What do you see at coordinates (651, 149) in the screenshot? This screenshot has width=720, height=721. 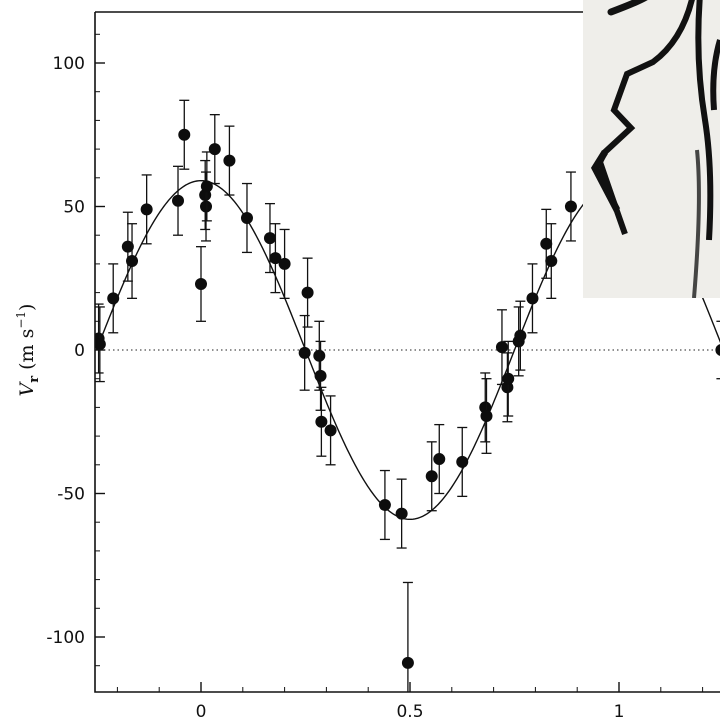 I see `ink-brush-strokes-photo` at bounding box center [651, 149].